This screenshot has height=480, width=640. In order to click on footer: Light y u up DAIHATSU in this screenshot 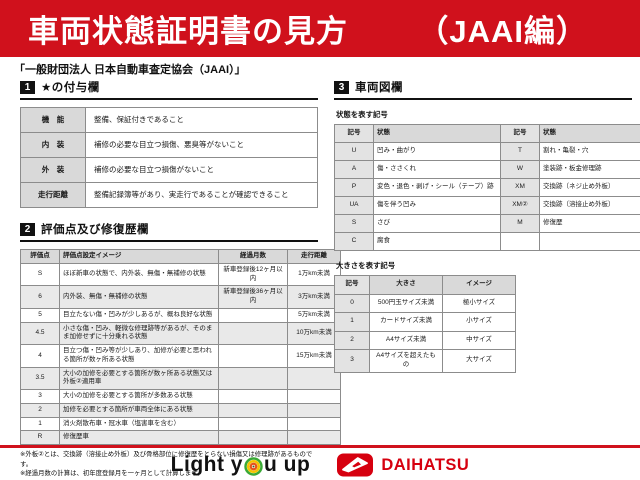, I will do `click(320, 465)`.